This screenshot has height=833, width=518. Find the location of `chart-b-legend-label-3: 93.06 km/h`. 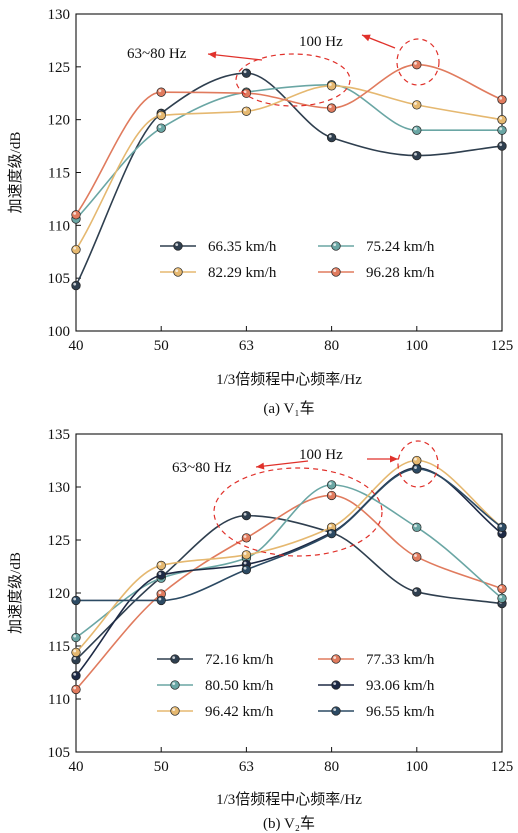

chart-b-legend-label-3: 93.06 km/h is located at coordinates (400, 686).